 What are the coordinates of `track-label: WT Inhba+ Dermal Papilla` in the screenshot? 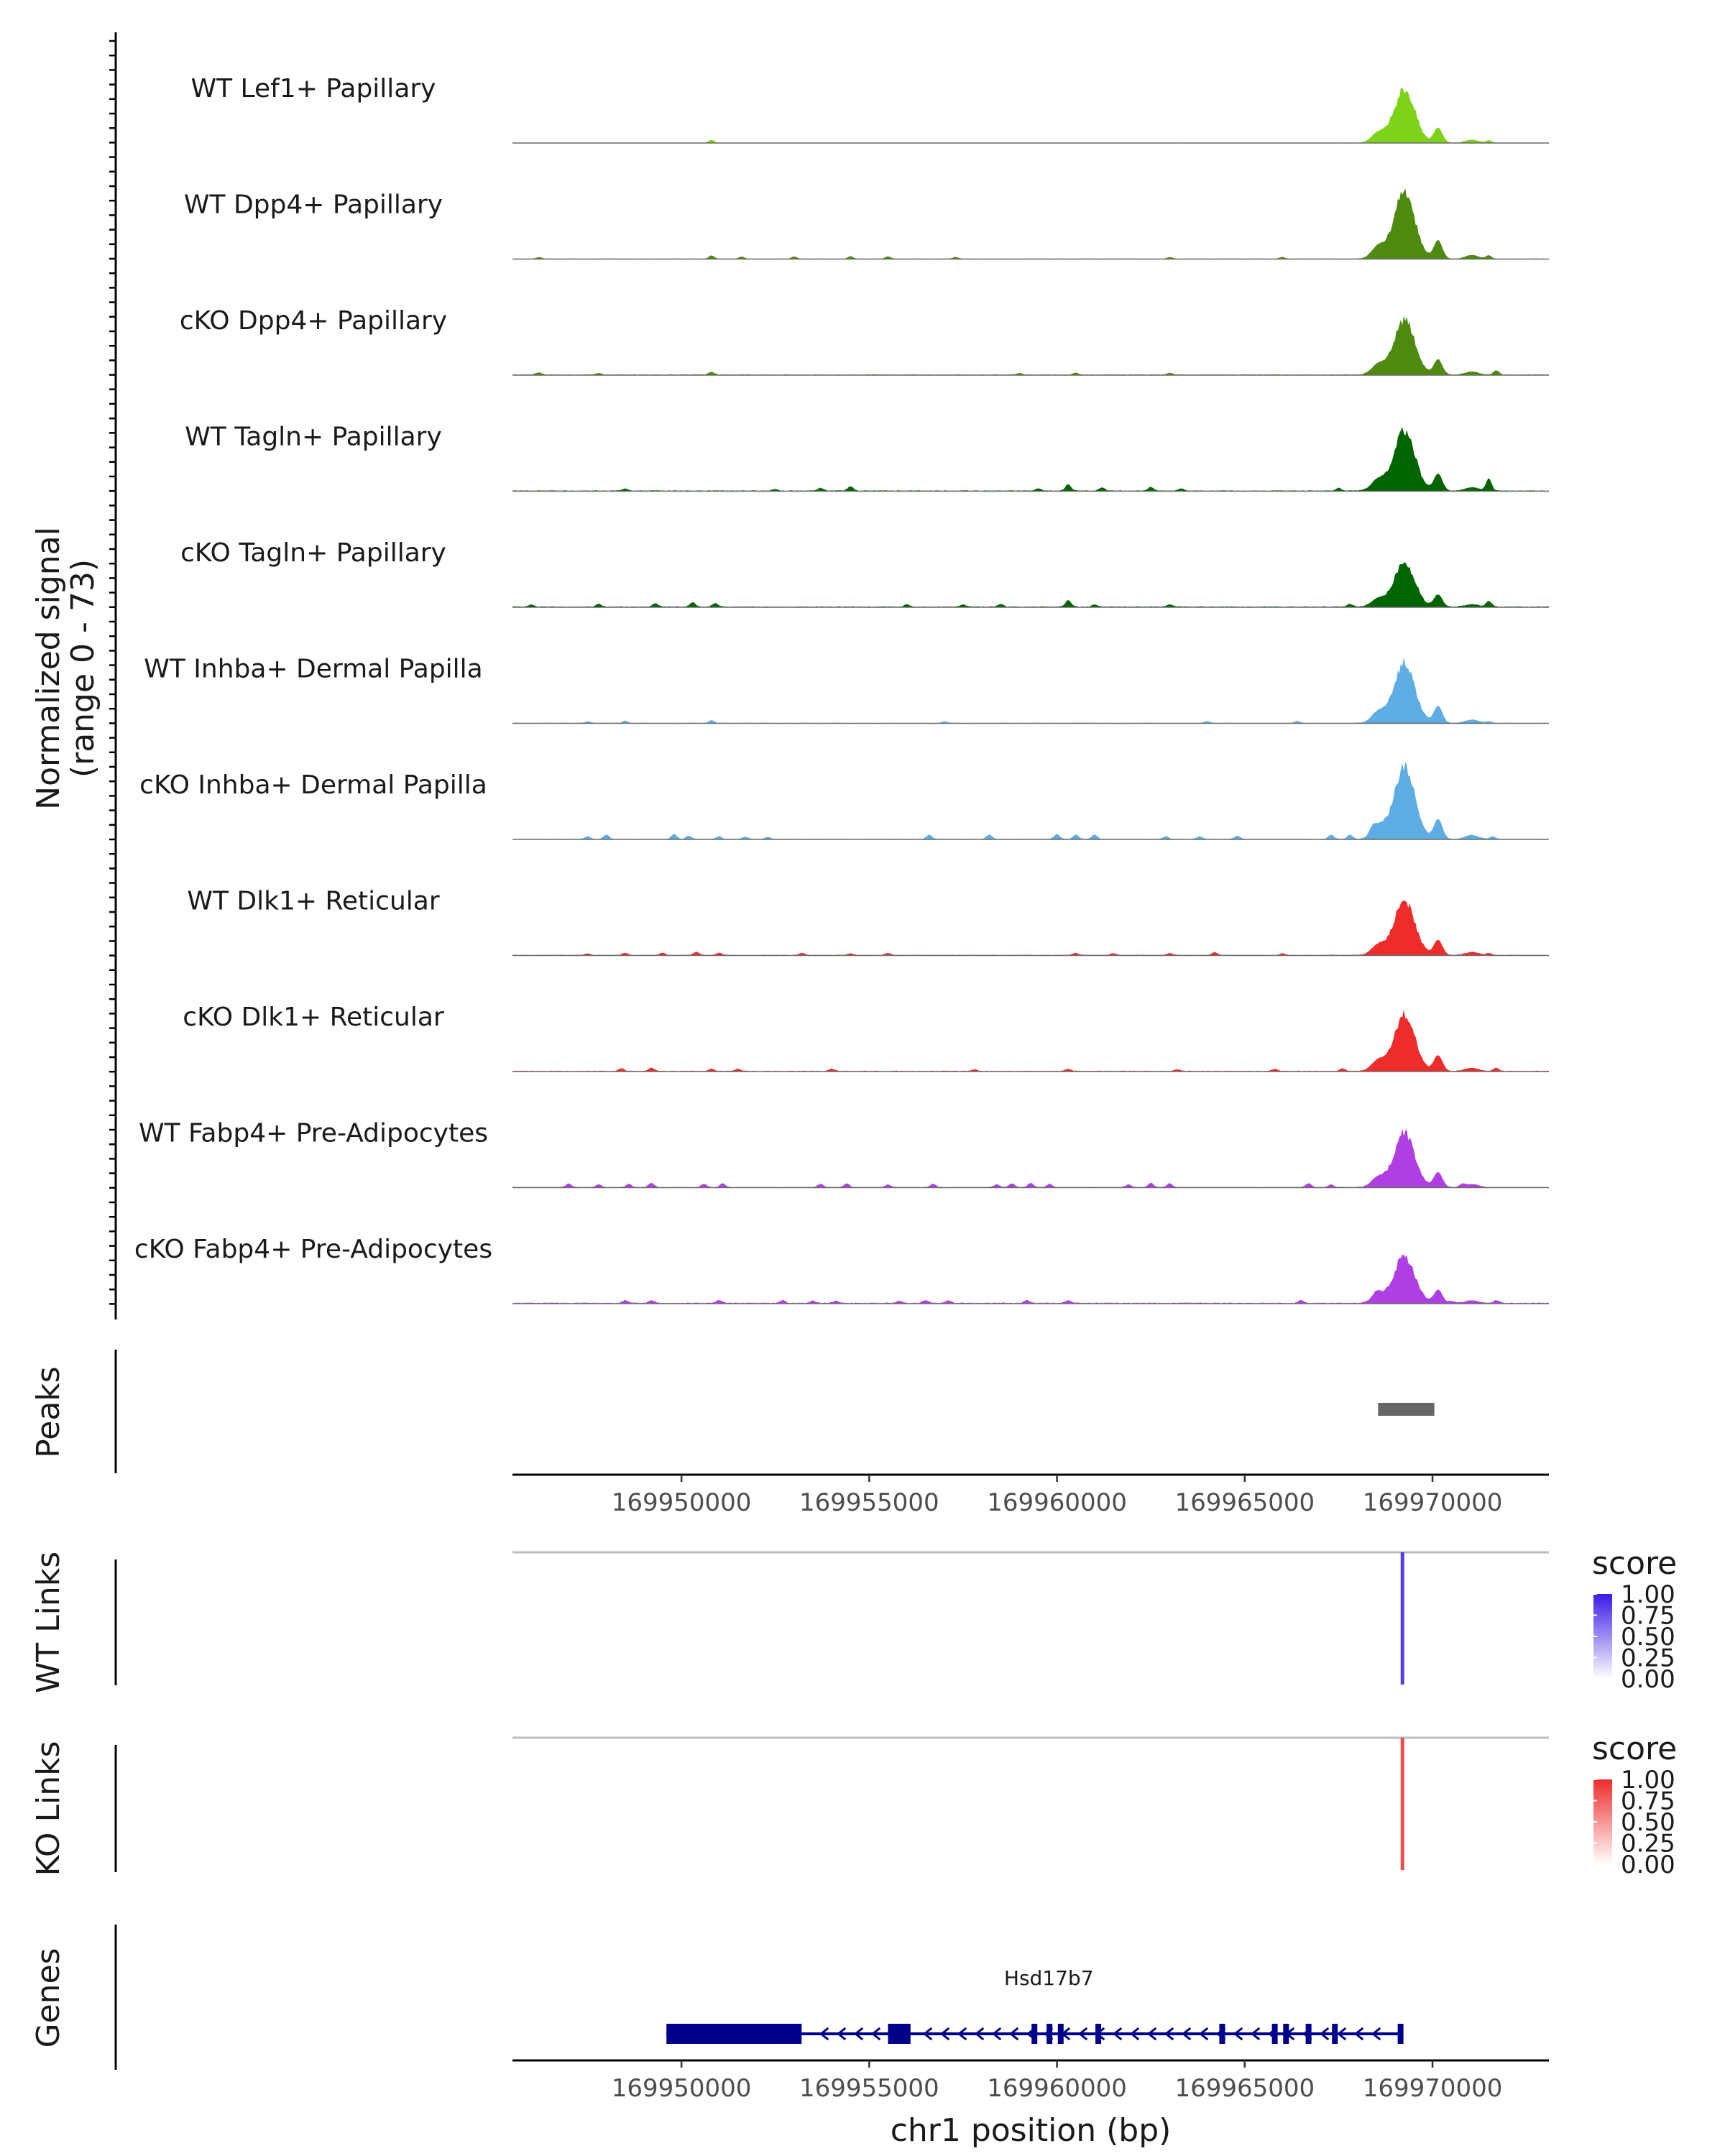 It's located at (313, 669).